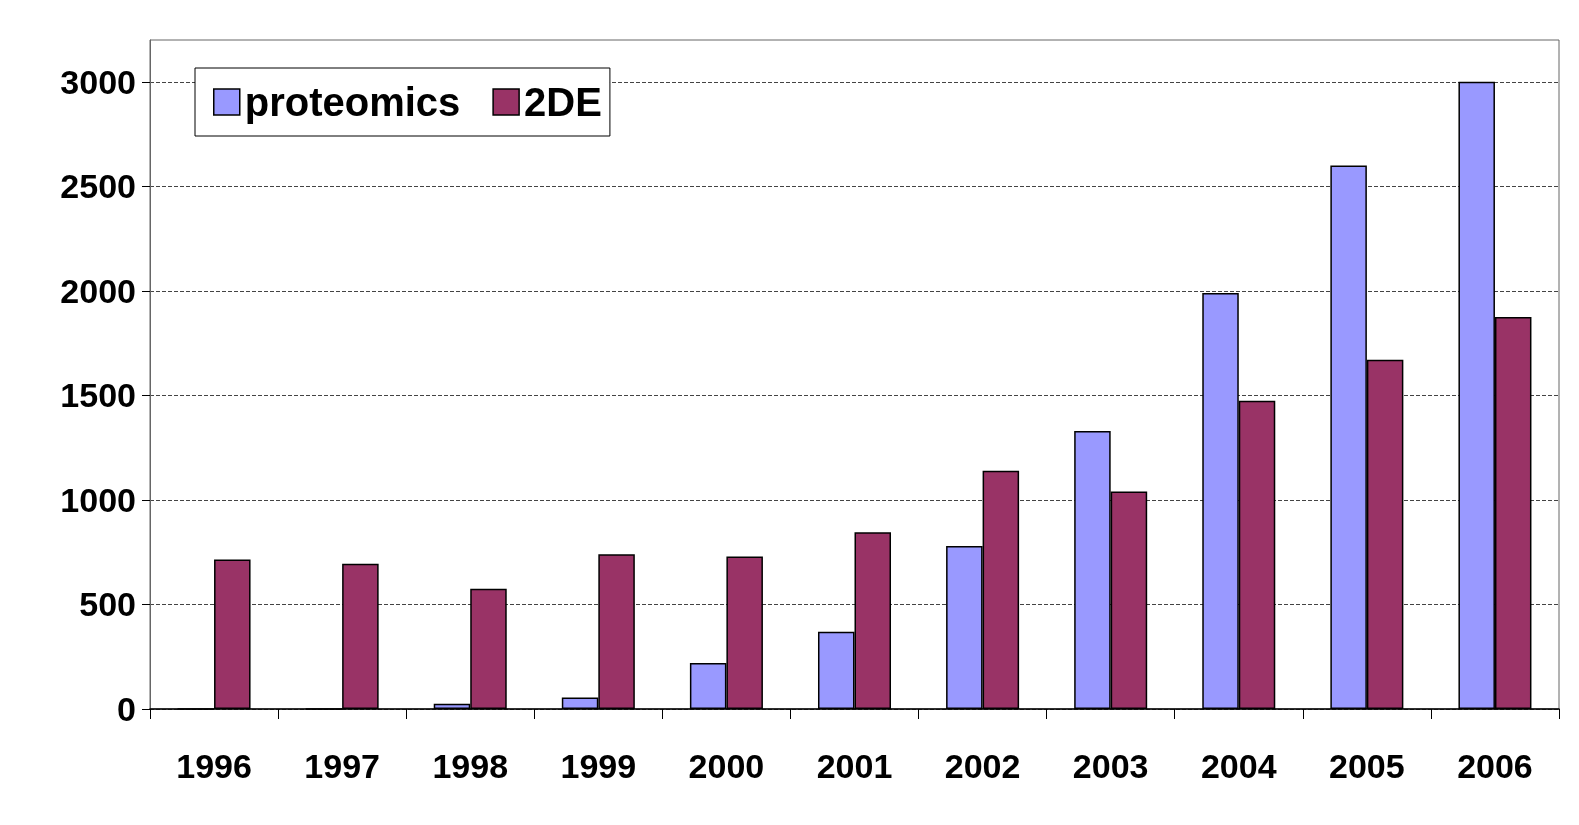 The width and height of the screenshot is (1579, 825). What do you see at coordinates (214, 766) in the screenshot?
I see `x-tick-label: 1996` at bounding box center [214, 766].